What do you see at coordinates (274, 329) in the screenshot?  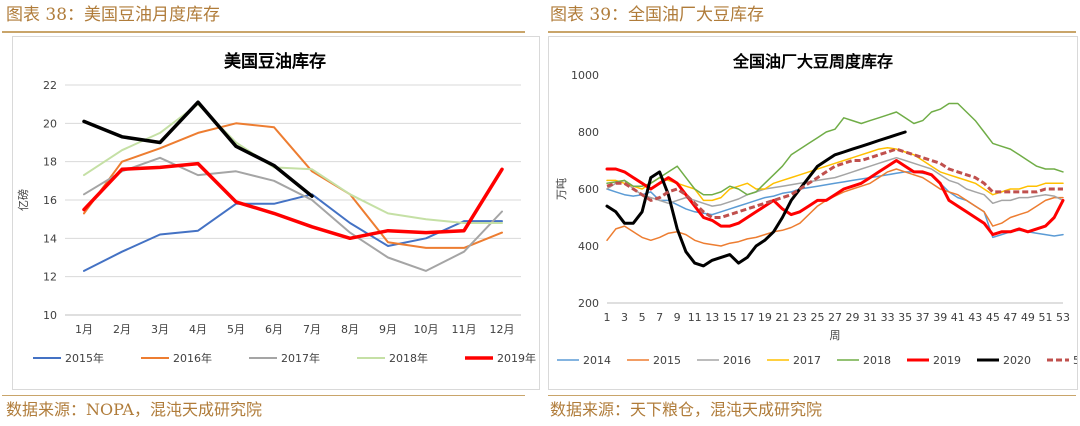 I see `x-tick-label: 6月` at bounding box center [274, 329].